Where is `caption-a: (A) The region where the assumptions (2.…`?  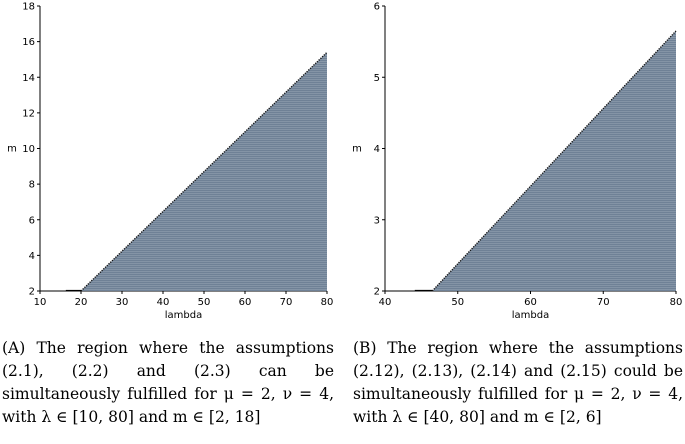
caption-a: (A) The region where the assumptions (2.… is located at coordinates (168, 382).